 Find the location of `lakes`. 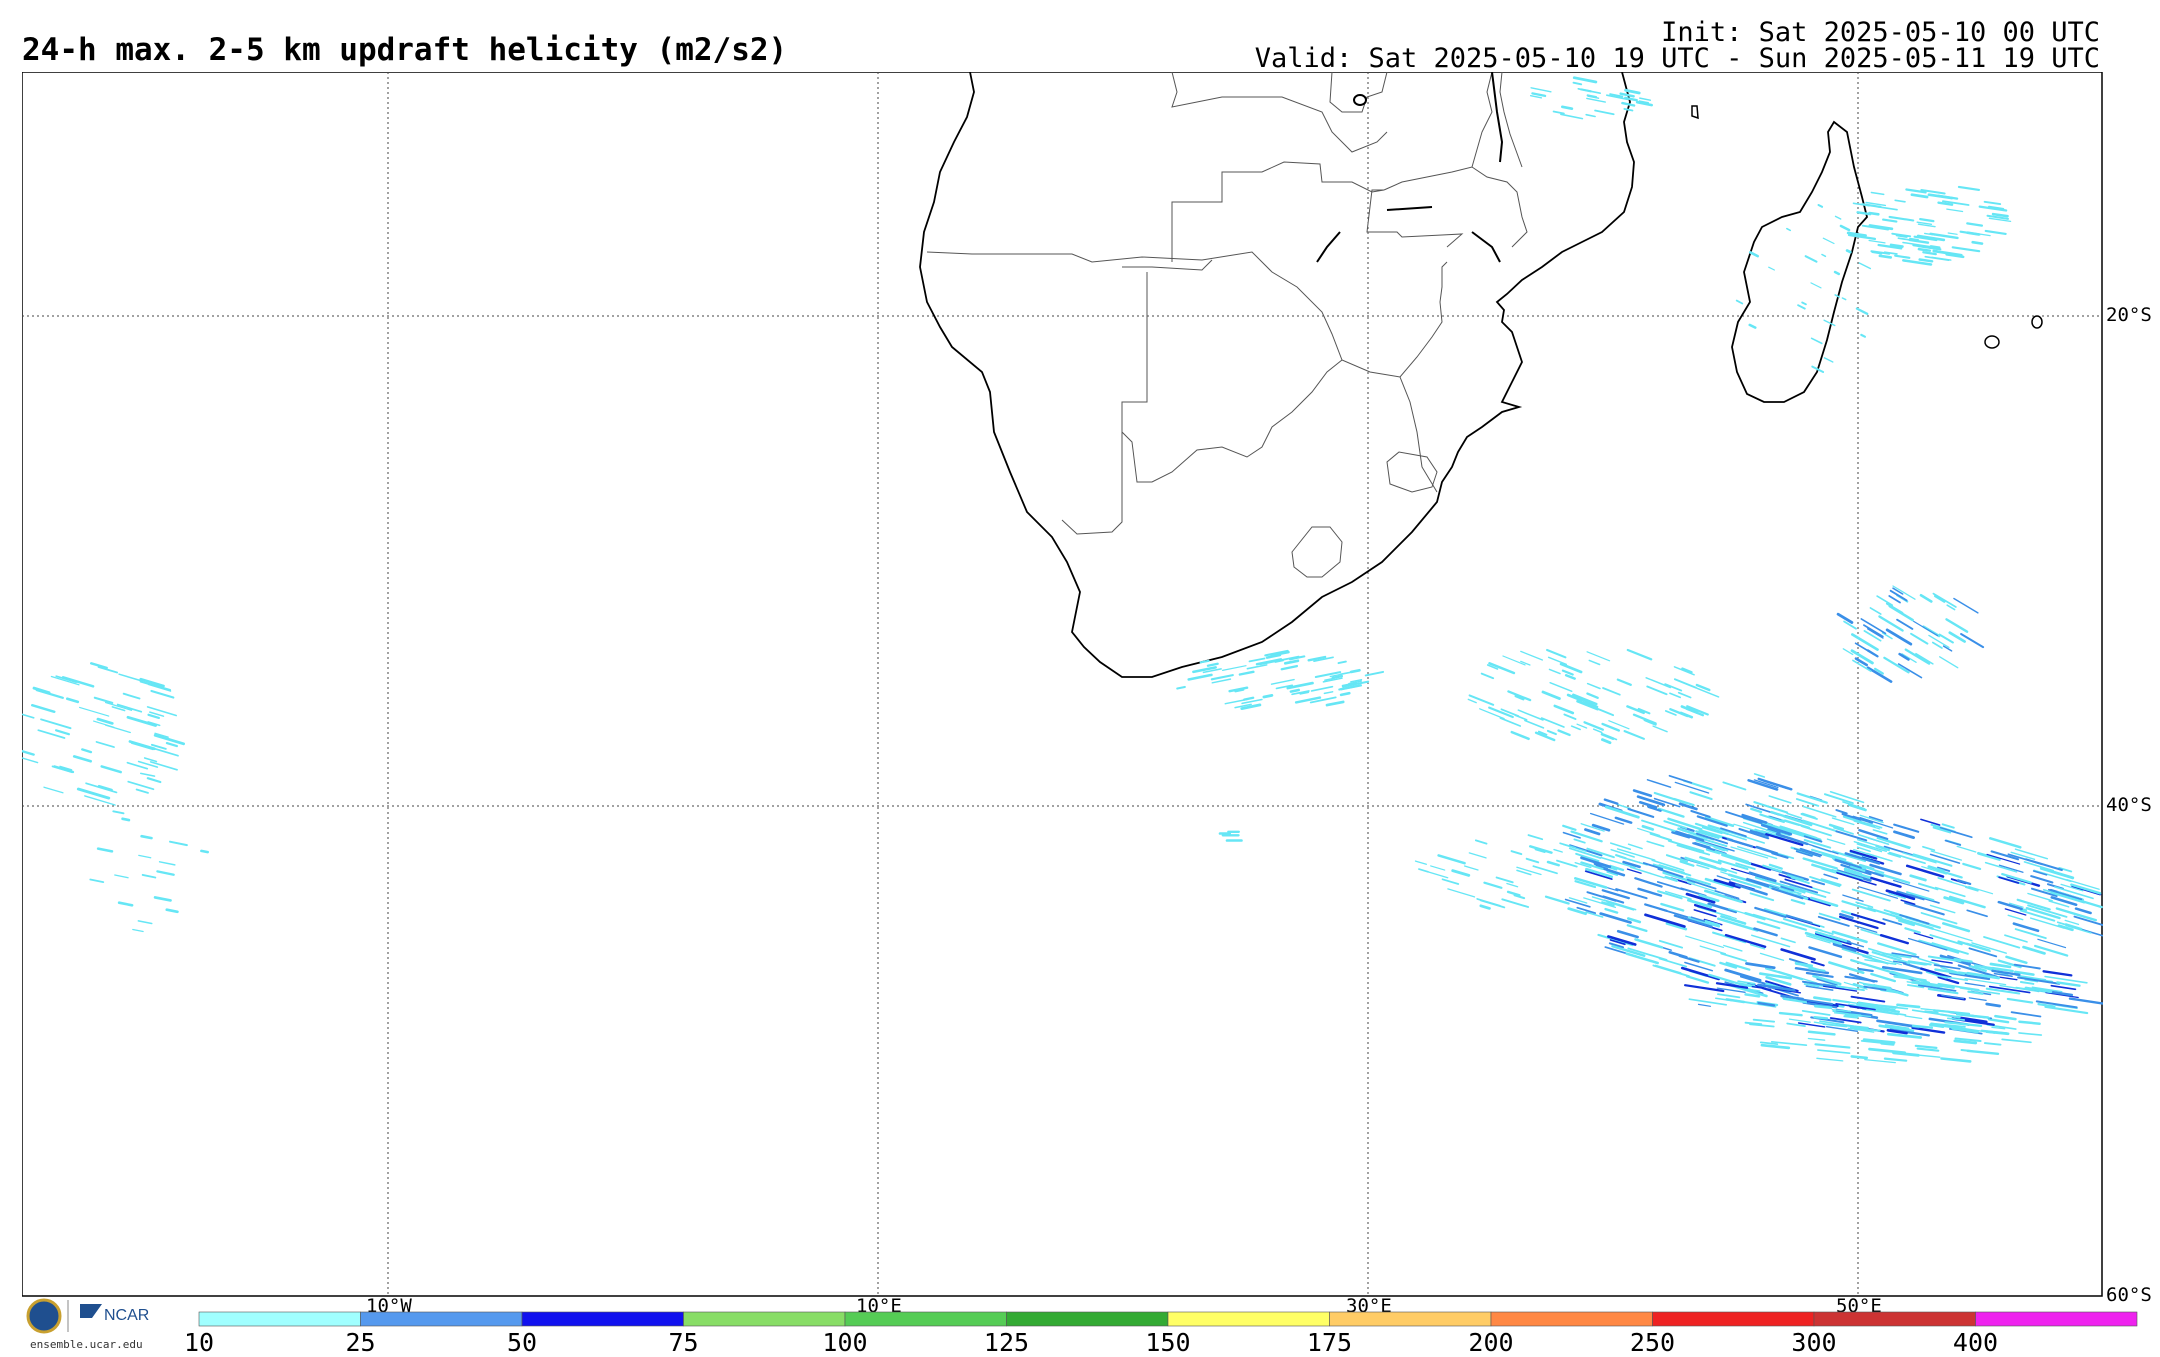

lakes is located at coordinates (1410, 167).